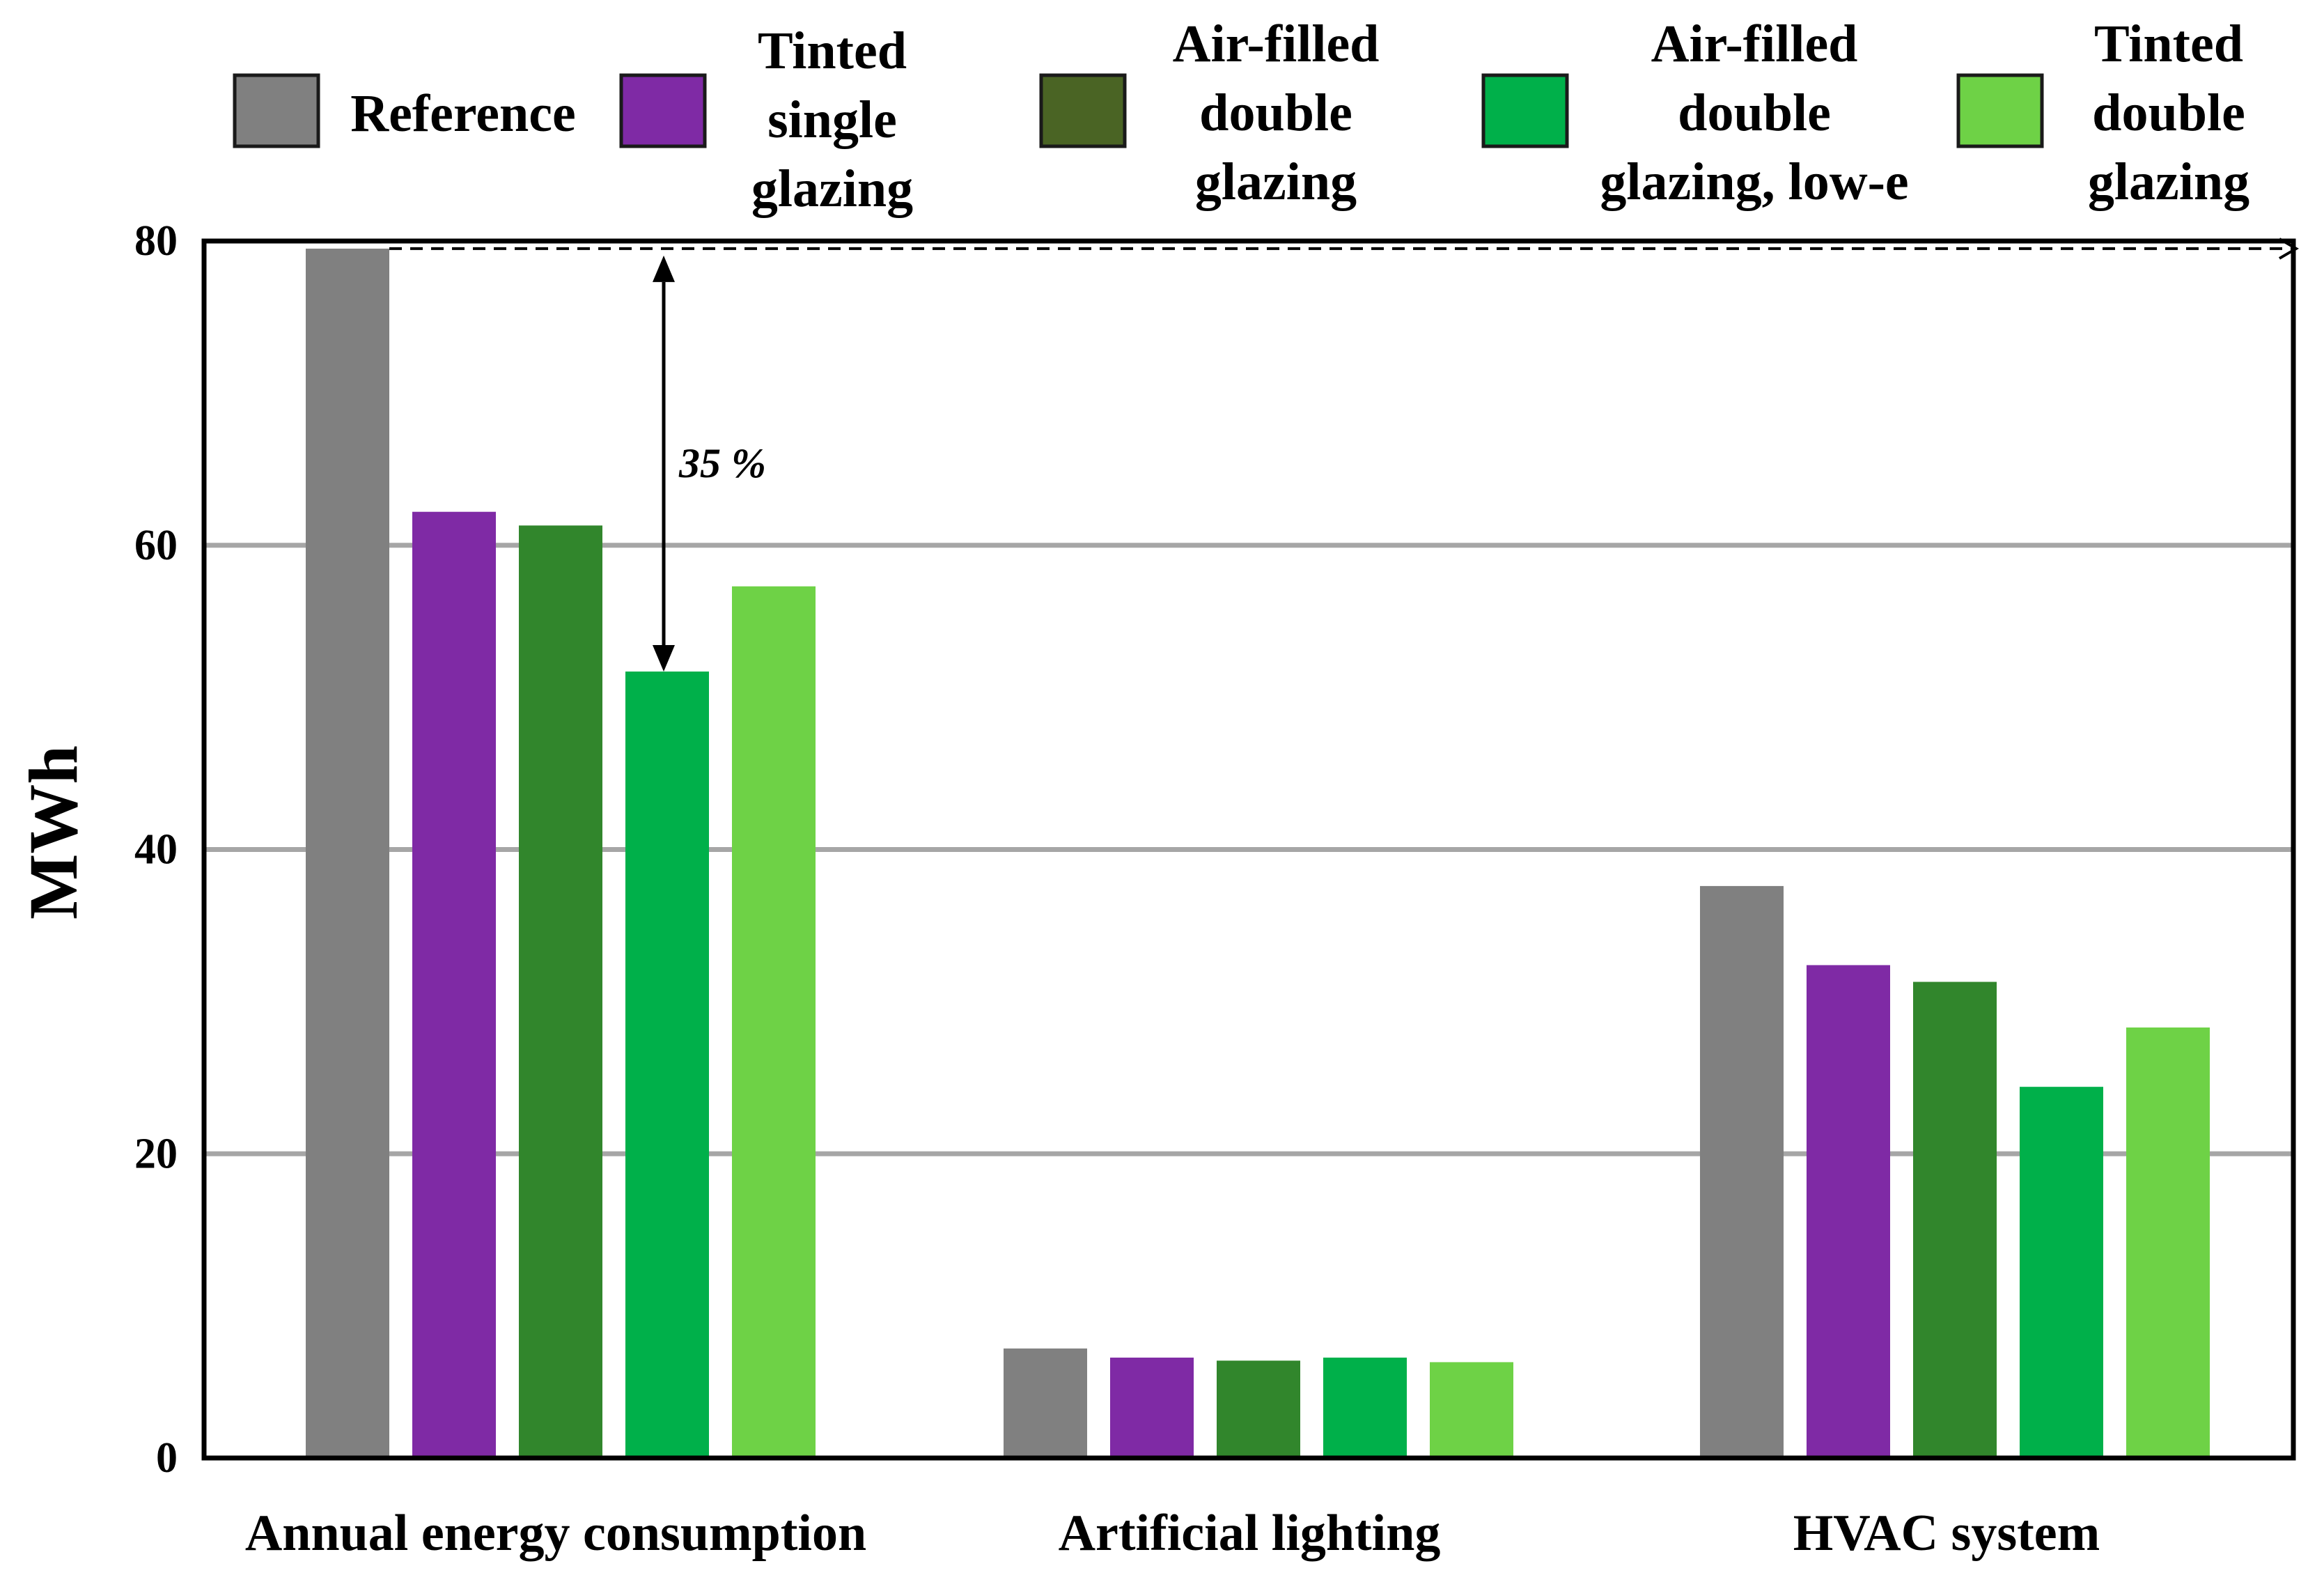 The height and width of the screenshot is (1582, 2324). What do you see at coordinates (555, 1533) in the screenshot?
I see `x-category-label-1: Annual energy consumption` at bounding box center [555, 1533].